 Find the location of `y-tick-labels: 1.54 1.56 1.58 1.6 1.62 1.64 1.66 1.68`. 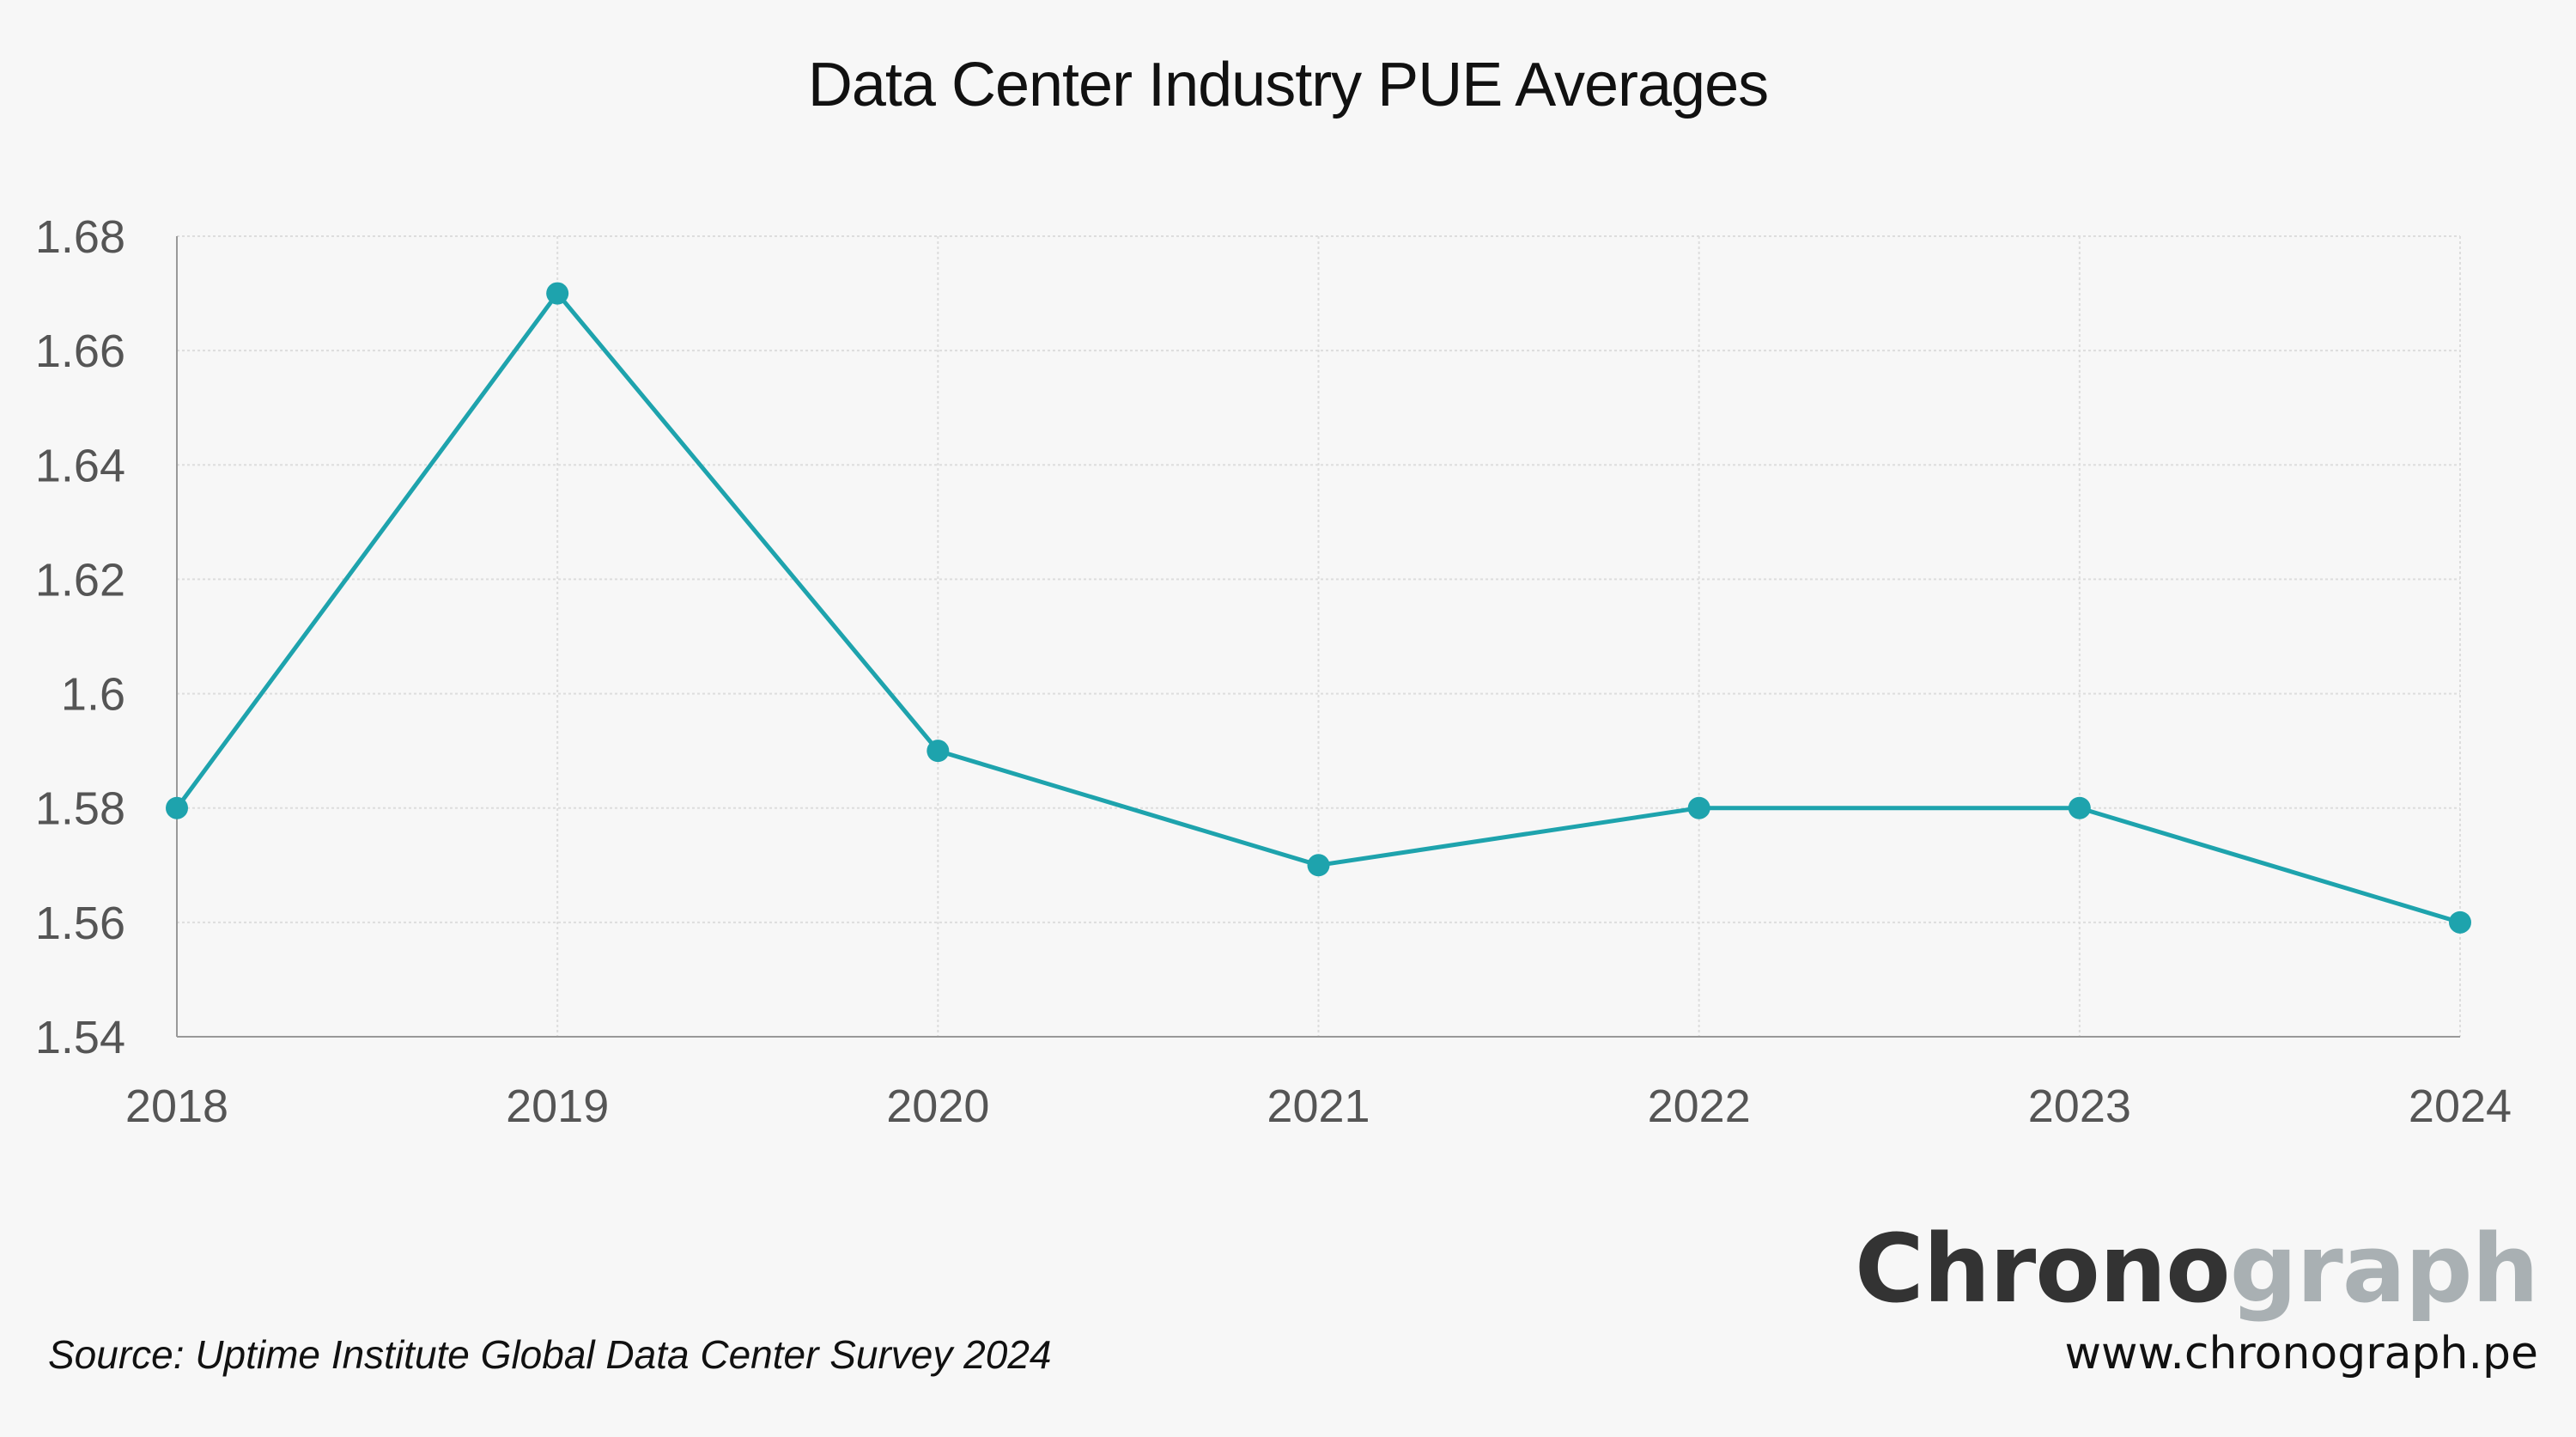

y-tick-labels: 1.54 1.56 1.58 1.6 1.62 1.64 1.66 1.68 is located at coordinates (80, 637).